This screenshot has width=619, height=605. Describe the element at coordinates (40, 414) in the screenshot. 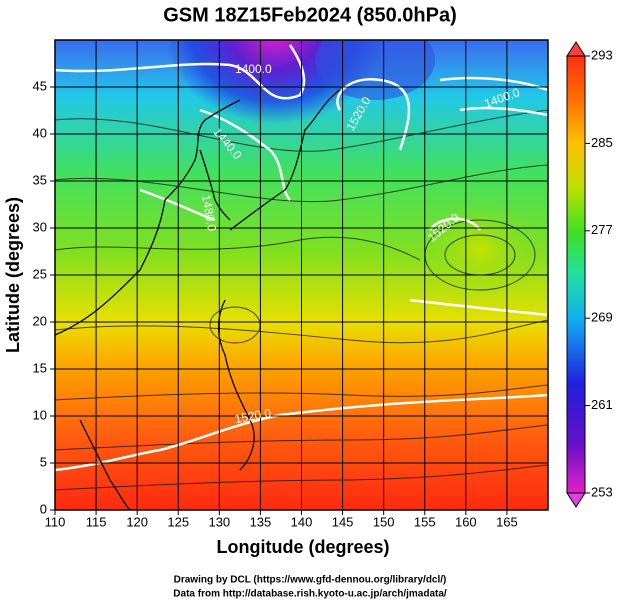

I see `y-tick-label: 10` at that location.